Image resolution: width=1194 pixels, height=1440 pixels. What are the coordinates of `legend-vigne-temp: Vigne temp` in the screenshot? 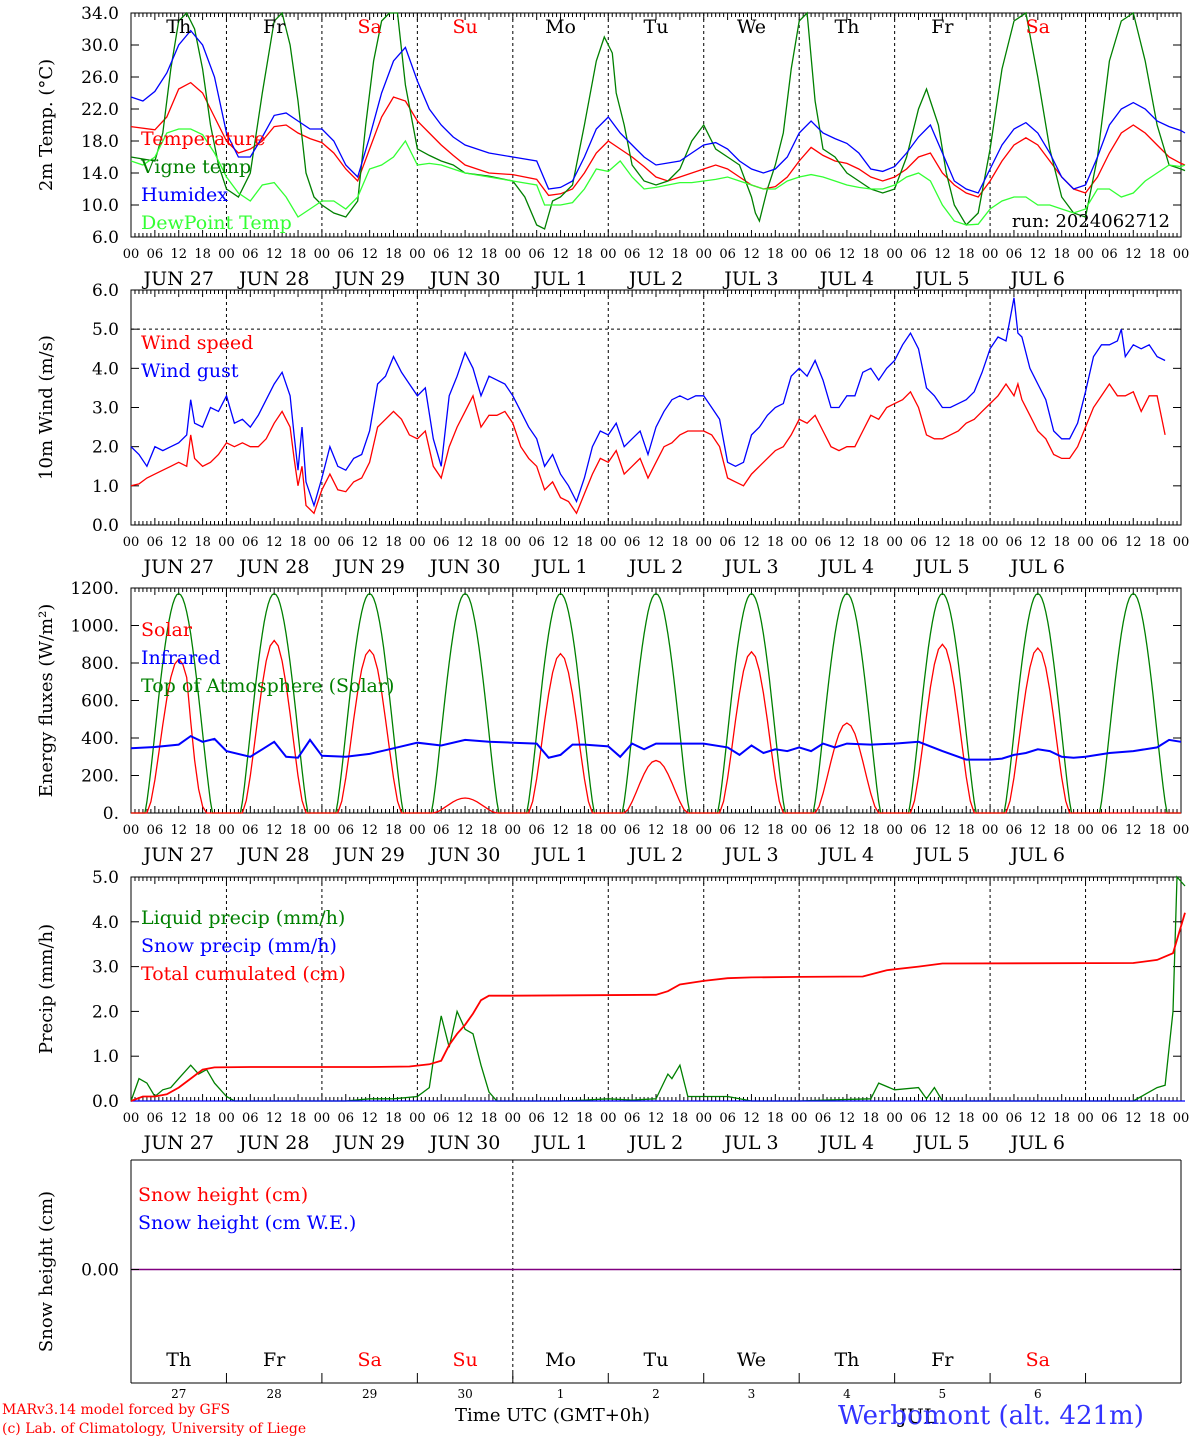 It's located at (195, 167).